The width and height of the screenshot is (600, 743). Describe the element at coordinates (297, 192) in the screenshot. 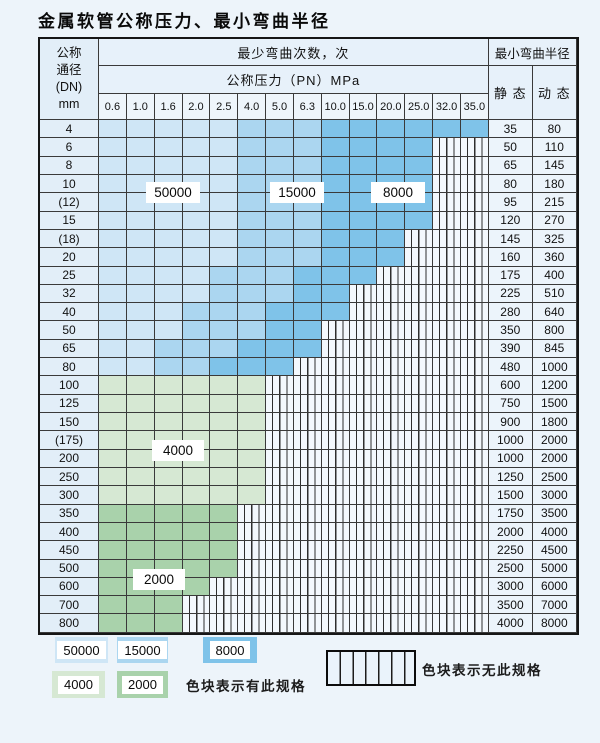

I see `cycle-count-label: 15000` at that location.